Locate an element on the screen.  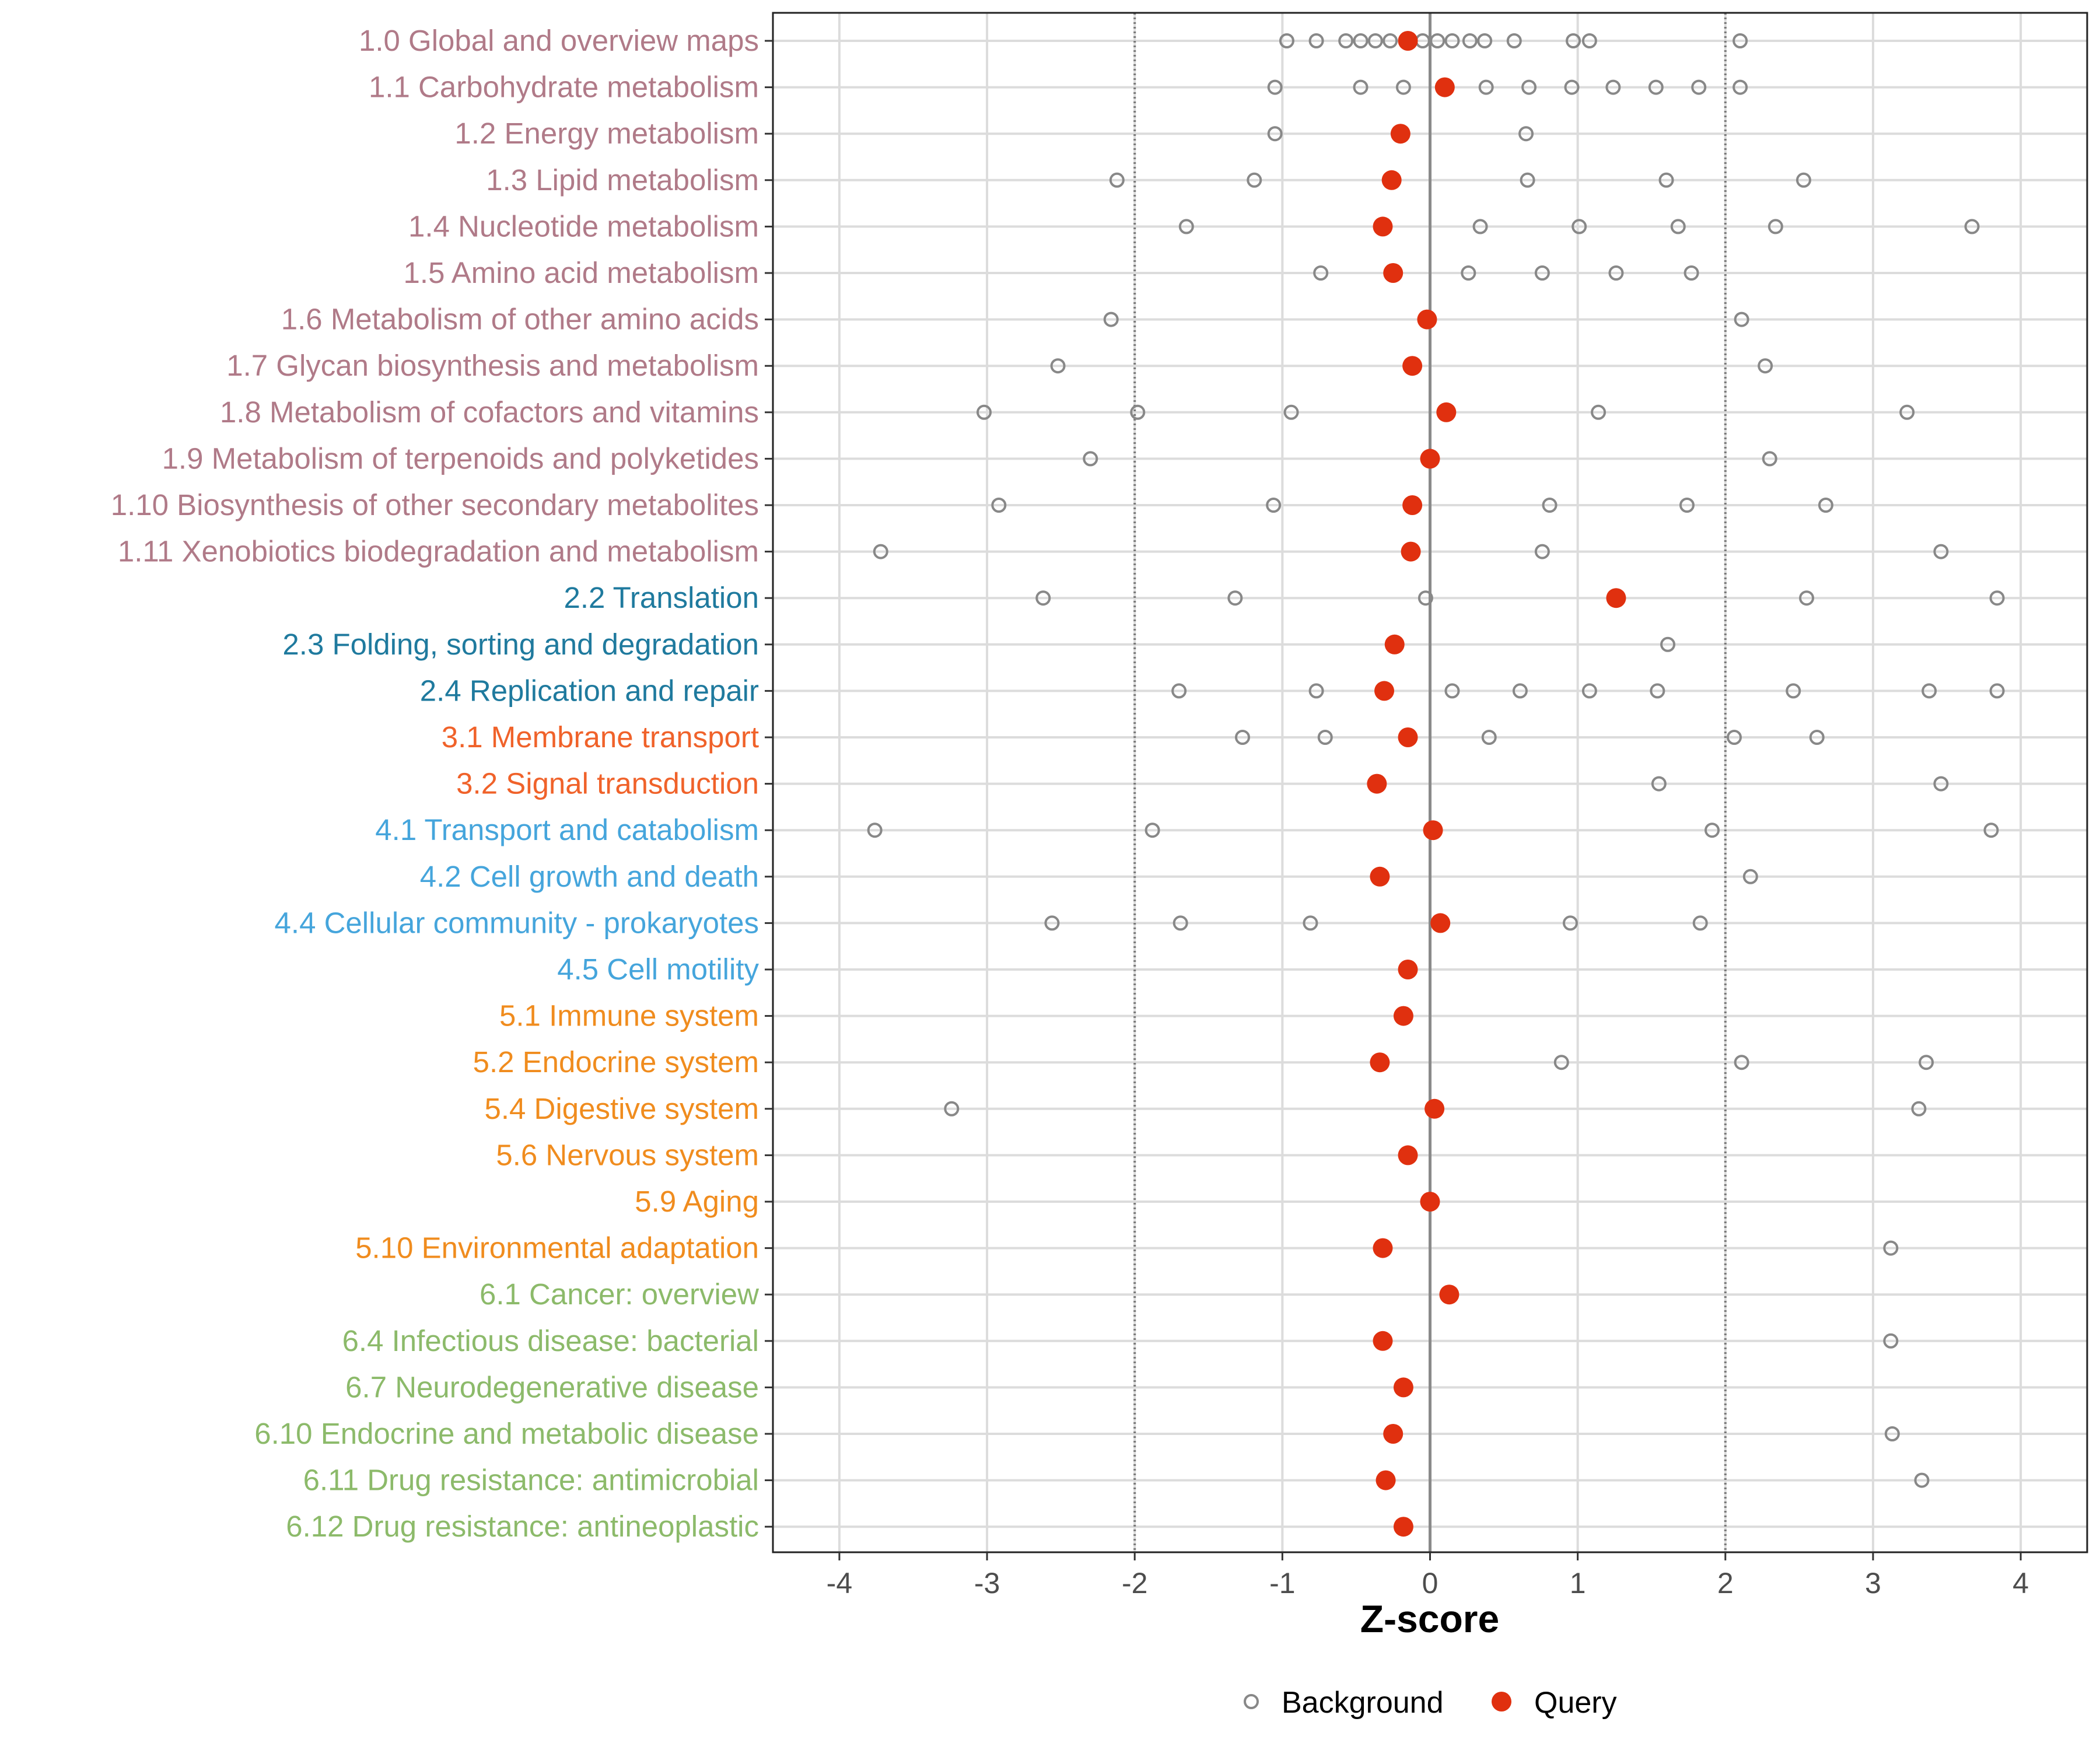
legend: Background Query is located at coordinates (1430, 1703).